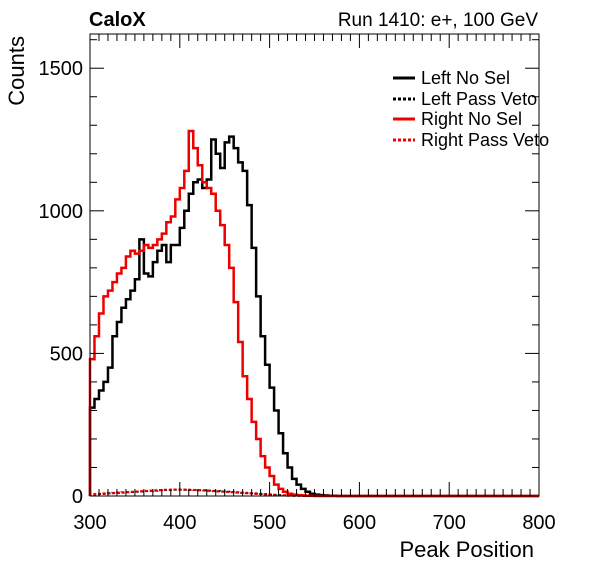 The width and height of the screenshot is (596, 572). I want to click on y-axis-title: Counts, so click(16, 71).